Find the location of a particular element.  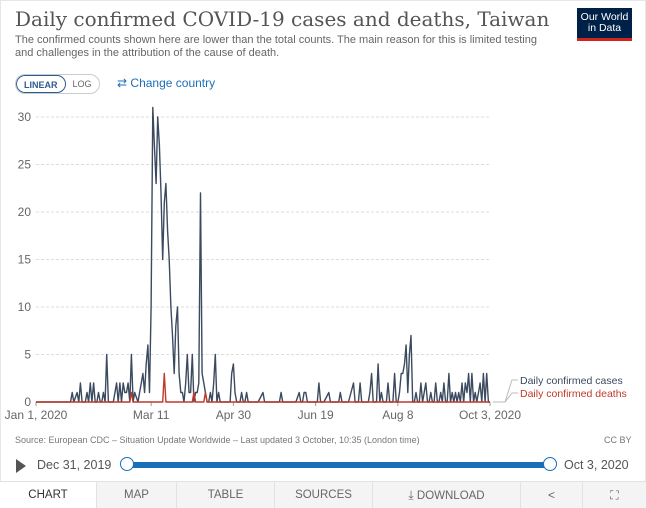

change-country-label: Change country is located at coordinates (173, 83).